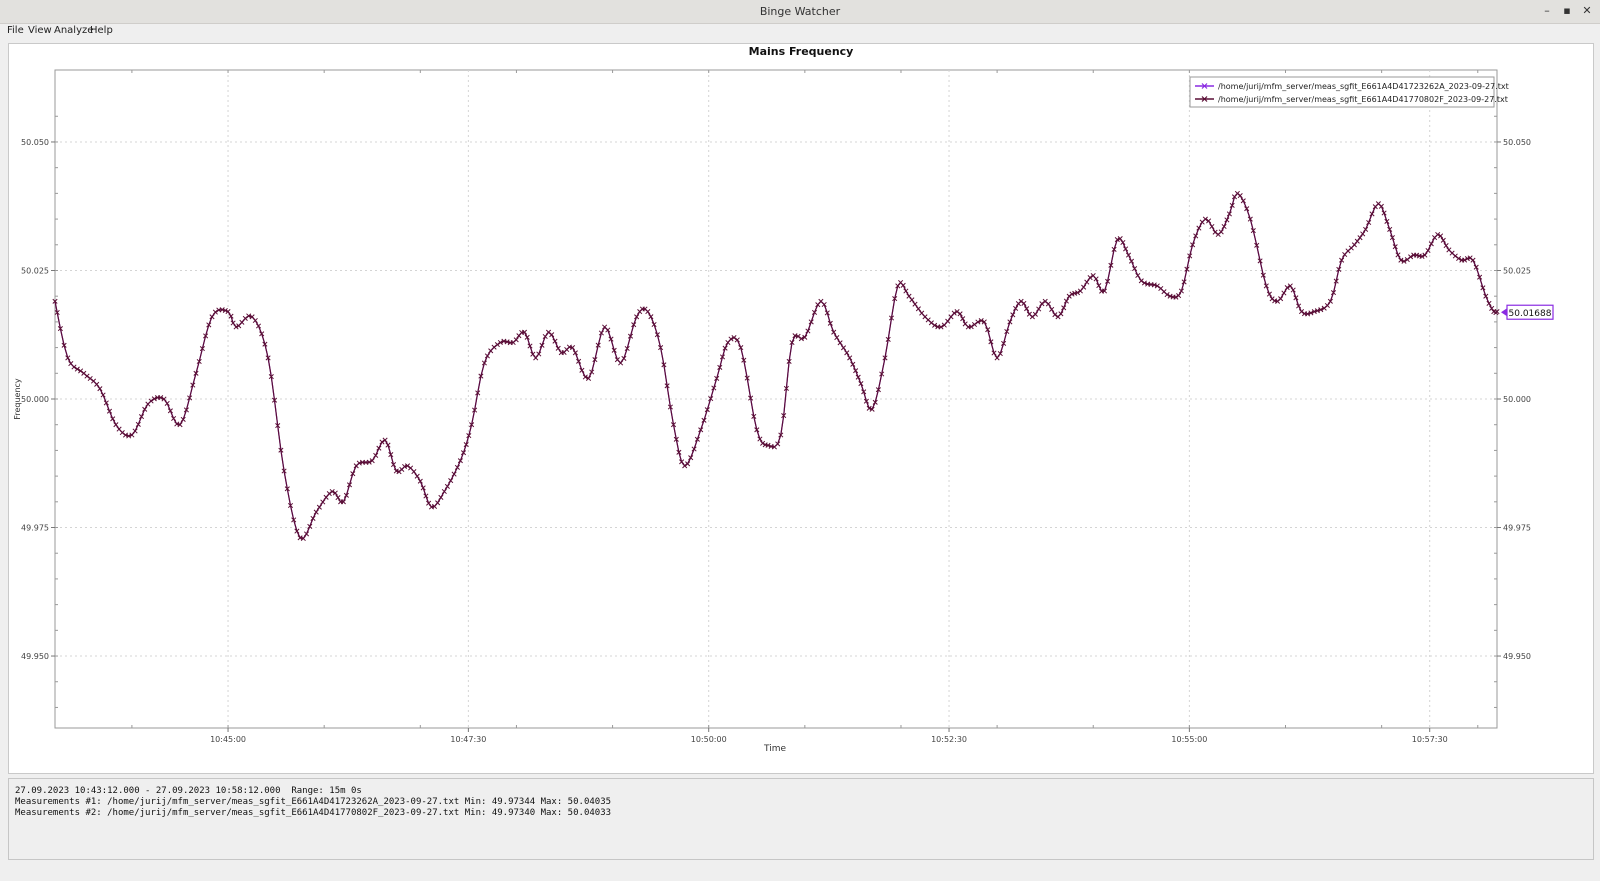 This screenshot has height=881, width=1600. What do you see at coordinates (228, 739) in the screenshot?
I see `x-tick-label: 10:45:00` at bounding box center [228, 739].